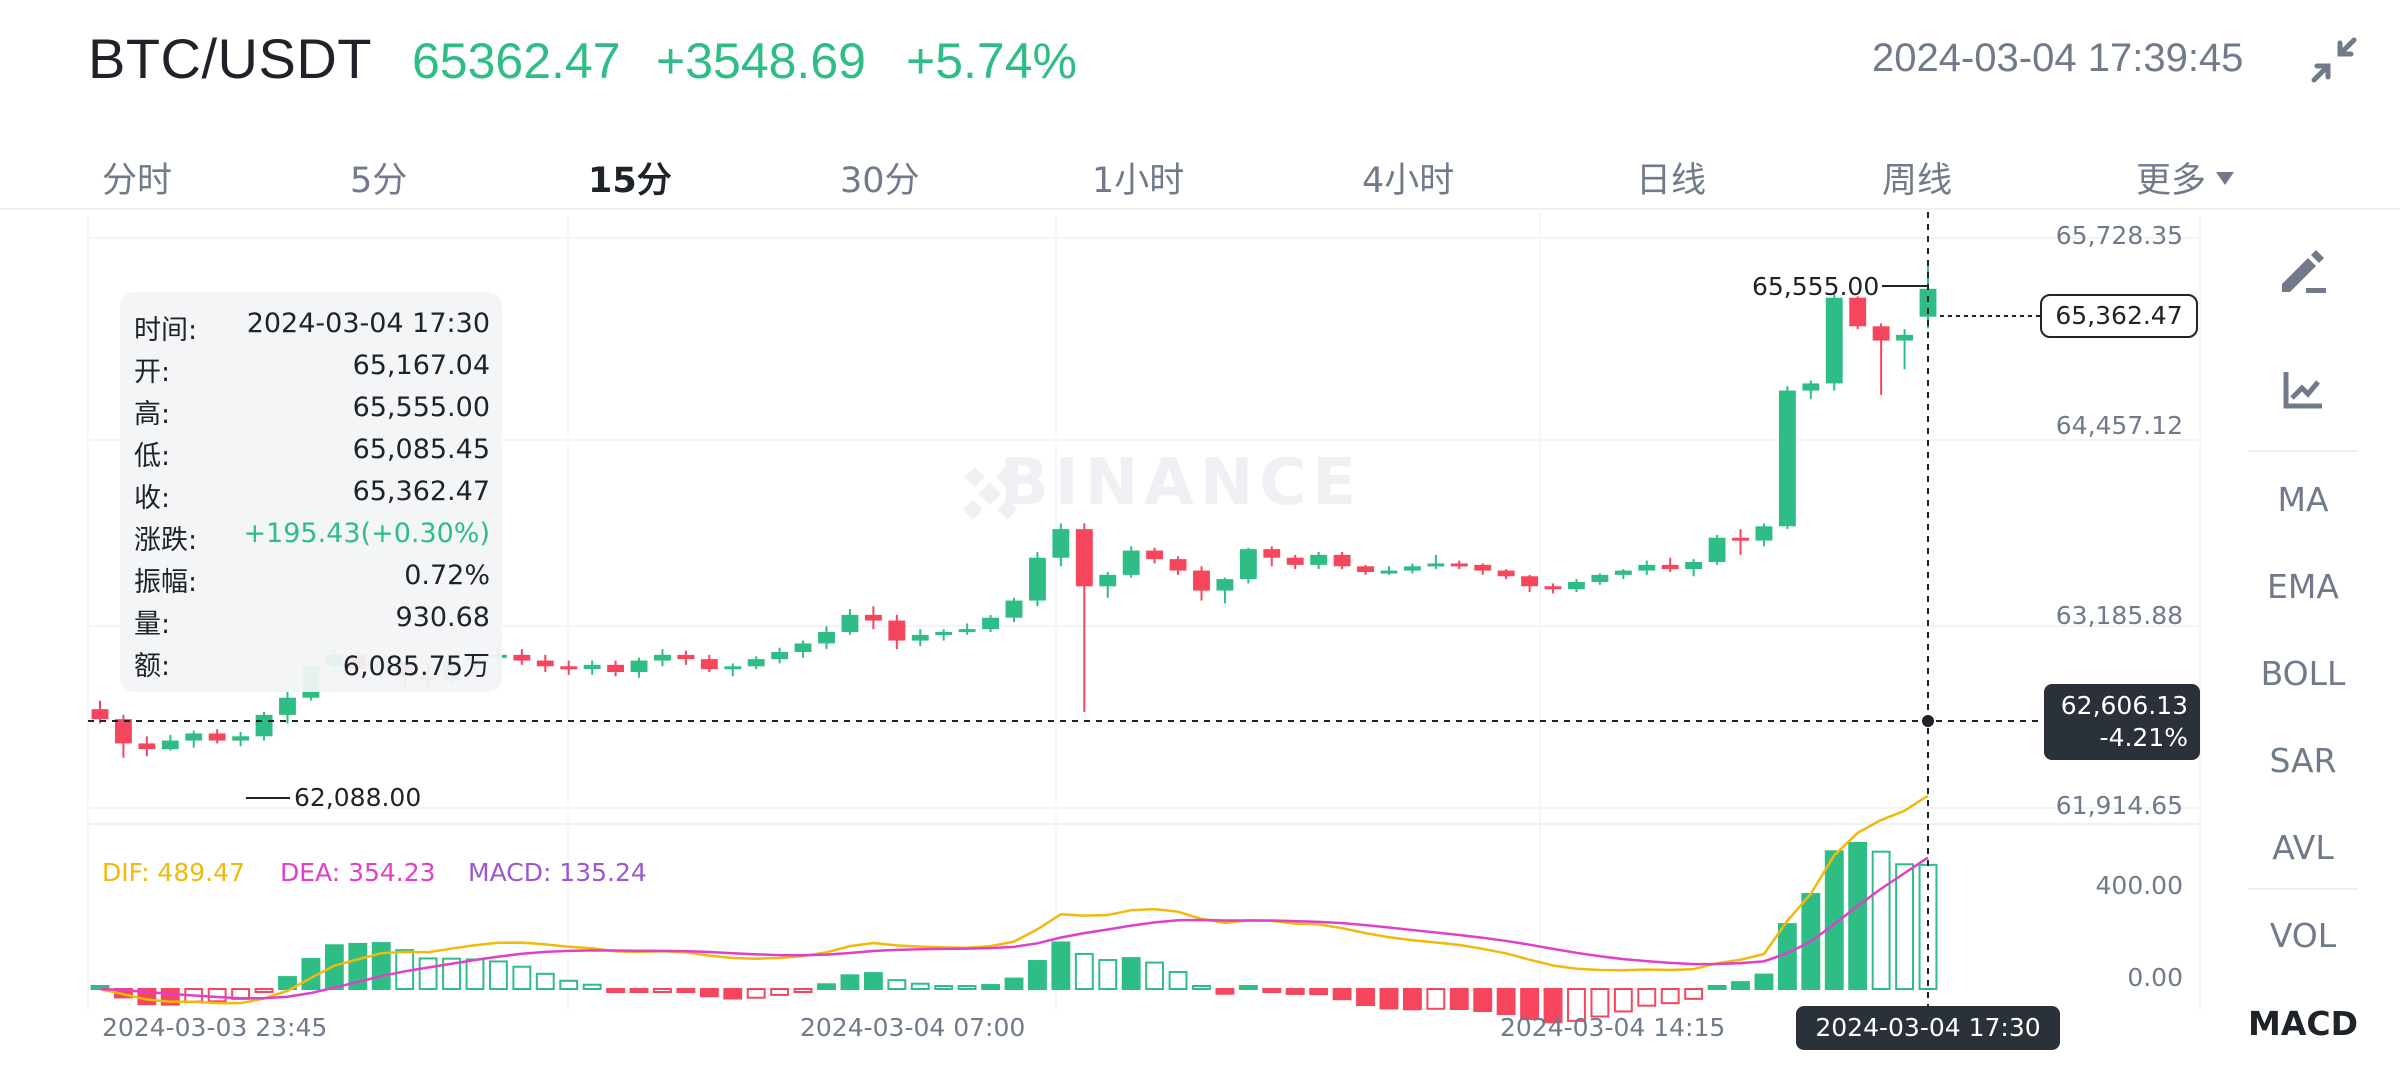 The height and width of the screenshot is (1080, 2400). Describe the element at coordinates (2119, 316) in the screenshot. I see `last-price-tag: 65,362.47` at that location.